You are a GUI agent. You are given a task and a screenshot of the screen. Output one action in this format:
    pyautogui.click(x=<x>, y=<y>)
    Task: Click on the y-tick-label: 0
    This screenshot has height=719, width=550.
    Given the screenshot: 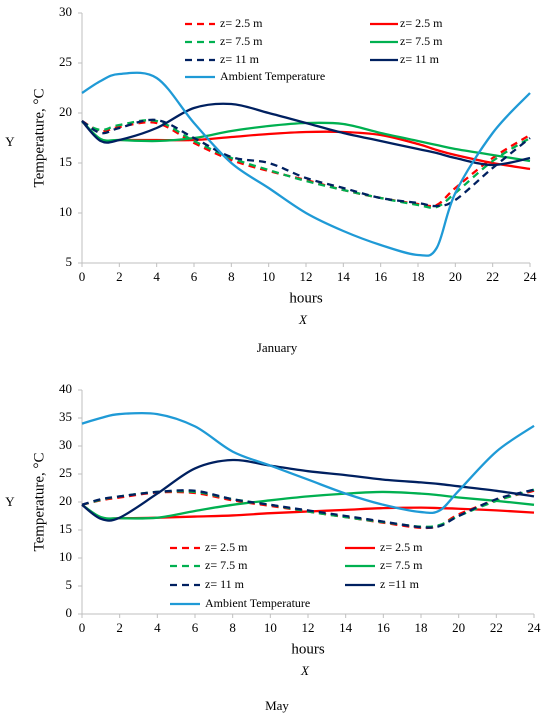 What is the action you would take?
    pyautogui.click(x=69, y=612)
    